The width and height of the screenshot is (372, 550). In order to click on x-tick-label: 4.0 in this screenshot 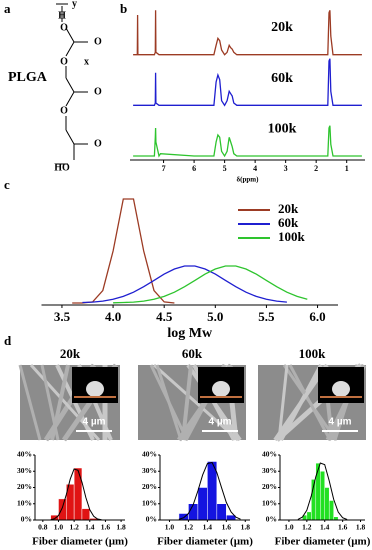, I will do `click(113, 316)`.